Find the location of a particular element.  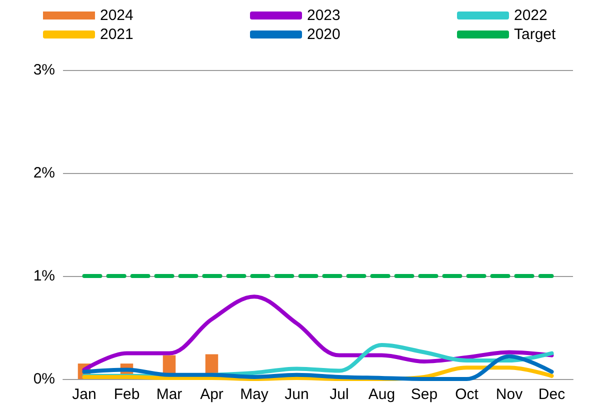

x-tick-label: May is located at coordinates (254, 394).